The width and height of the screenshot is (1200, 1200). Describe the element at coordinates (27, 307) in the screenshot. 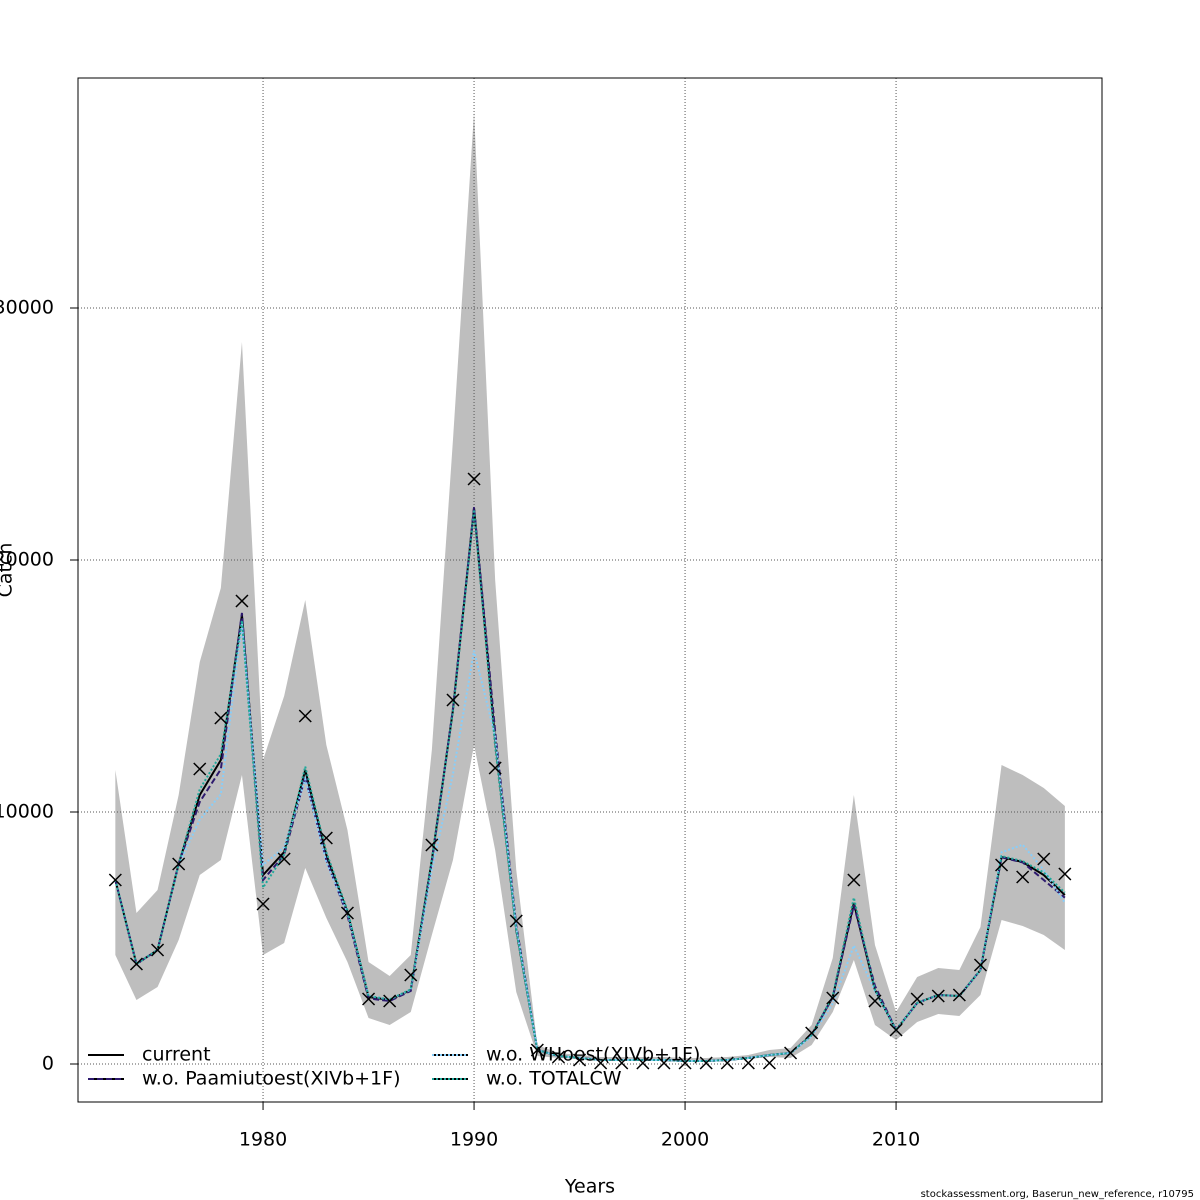

I see `y-tick-label: 30000` at that location.